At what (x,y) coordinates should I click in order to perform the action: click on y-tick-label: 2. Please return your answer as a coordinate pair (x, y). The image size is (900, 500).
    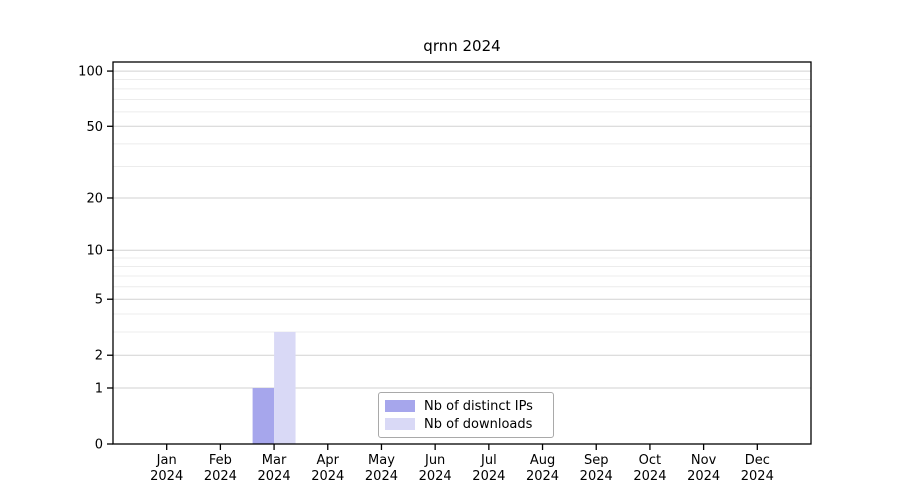
    Looking at the image, I should click on (99, 356).